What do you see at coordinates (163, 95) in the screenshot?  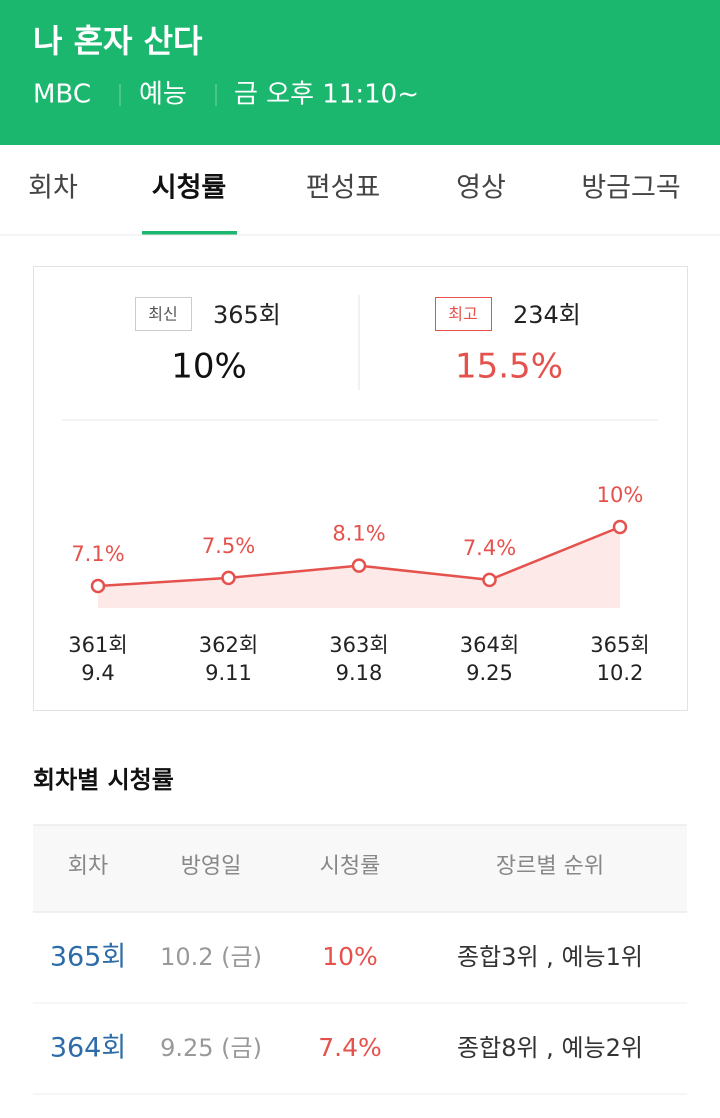 I see `meta-genre: 예능` at bounding box center [163, 95].